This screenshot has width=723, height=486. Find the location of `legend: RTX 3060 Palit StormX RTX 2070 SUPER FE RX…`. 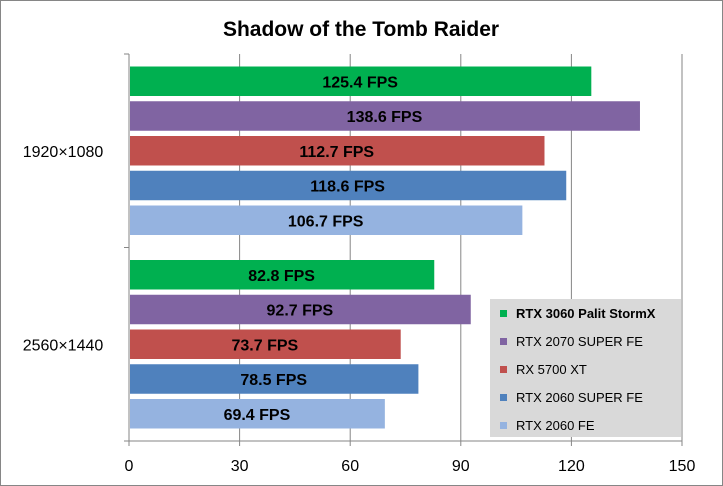

legend: RTX 3060 Palit StormX RTX 2070 SUPER FE RX… is located at coordinates (585, 368).